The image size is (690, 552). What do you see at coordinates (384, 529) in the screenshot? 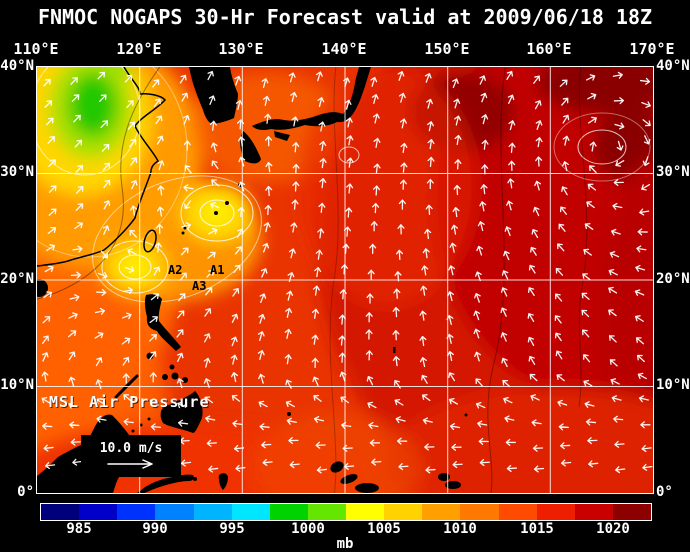
I see `colorbar-tick-1005: 1005` at bounding box center [384, 529].